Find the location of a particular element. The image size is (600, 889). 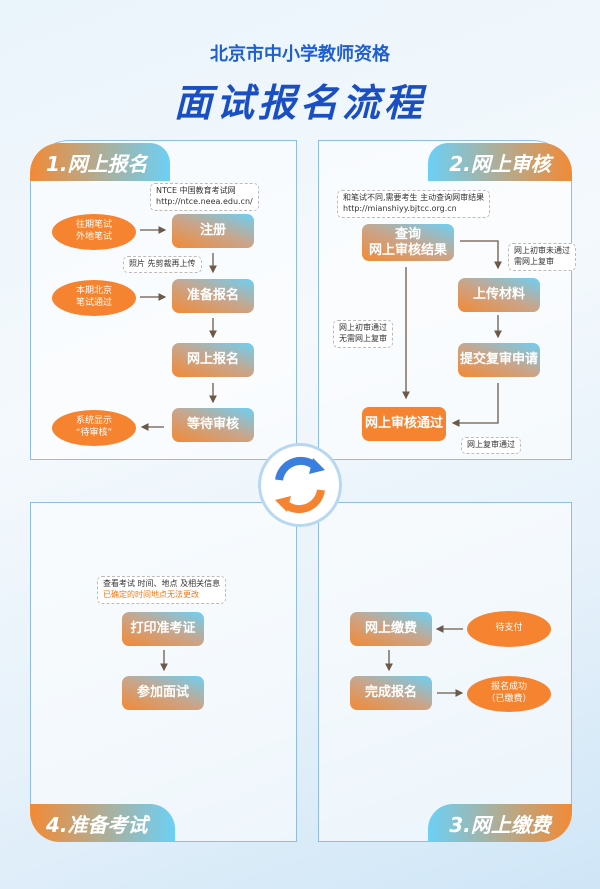

line: 网上审核结果 is located at coordinates (407, 250).